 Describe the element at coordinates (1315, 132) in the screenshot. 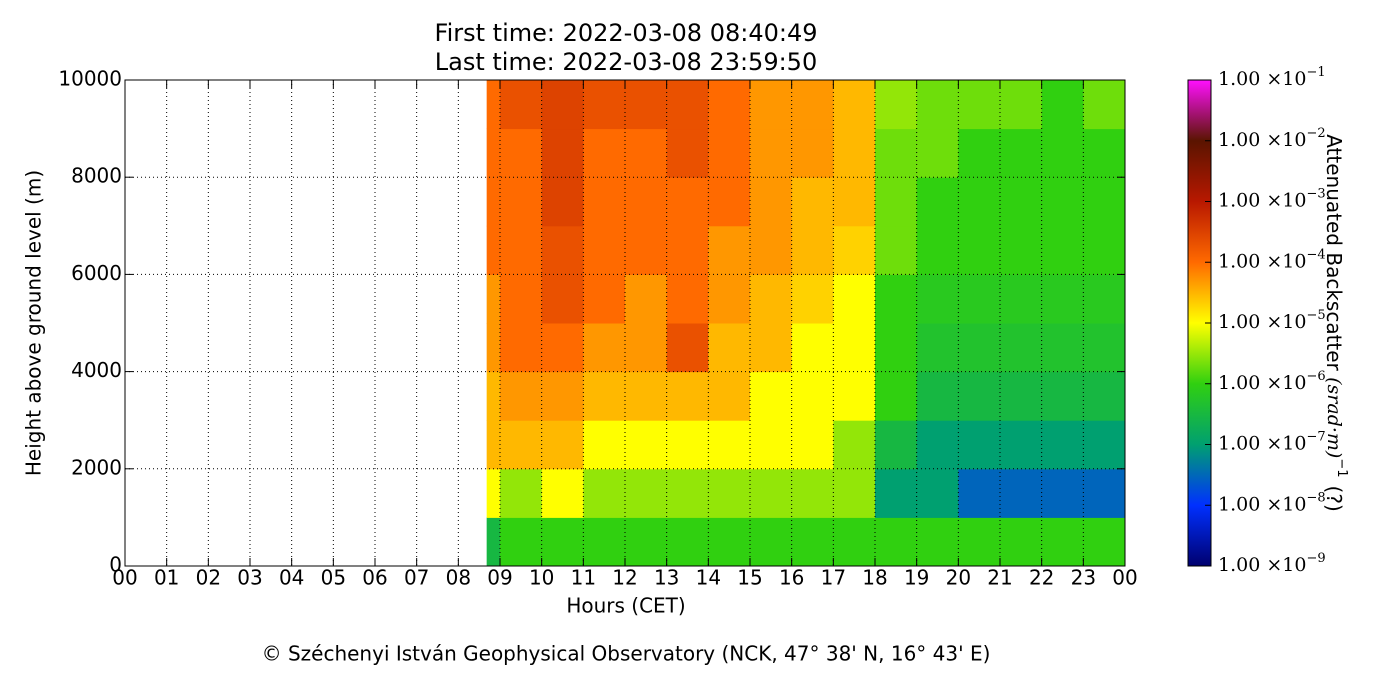

I see `colorbar-tick-exponent: −2` at that location.